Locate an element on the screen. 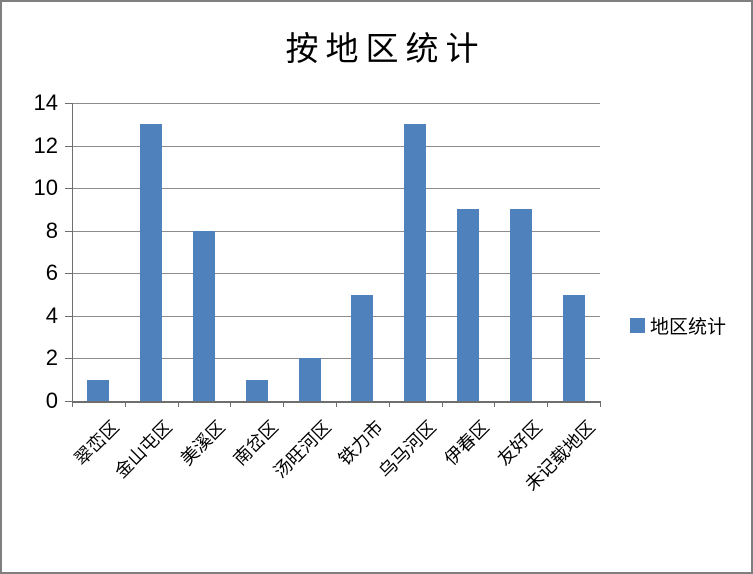 The width and height of the screenshot is (753, 574). legend: 地区统计 is located at coordinates (678, 325).